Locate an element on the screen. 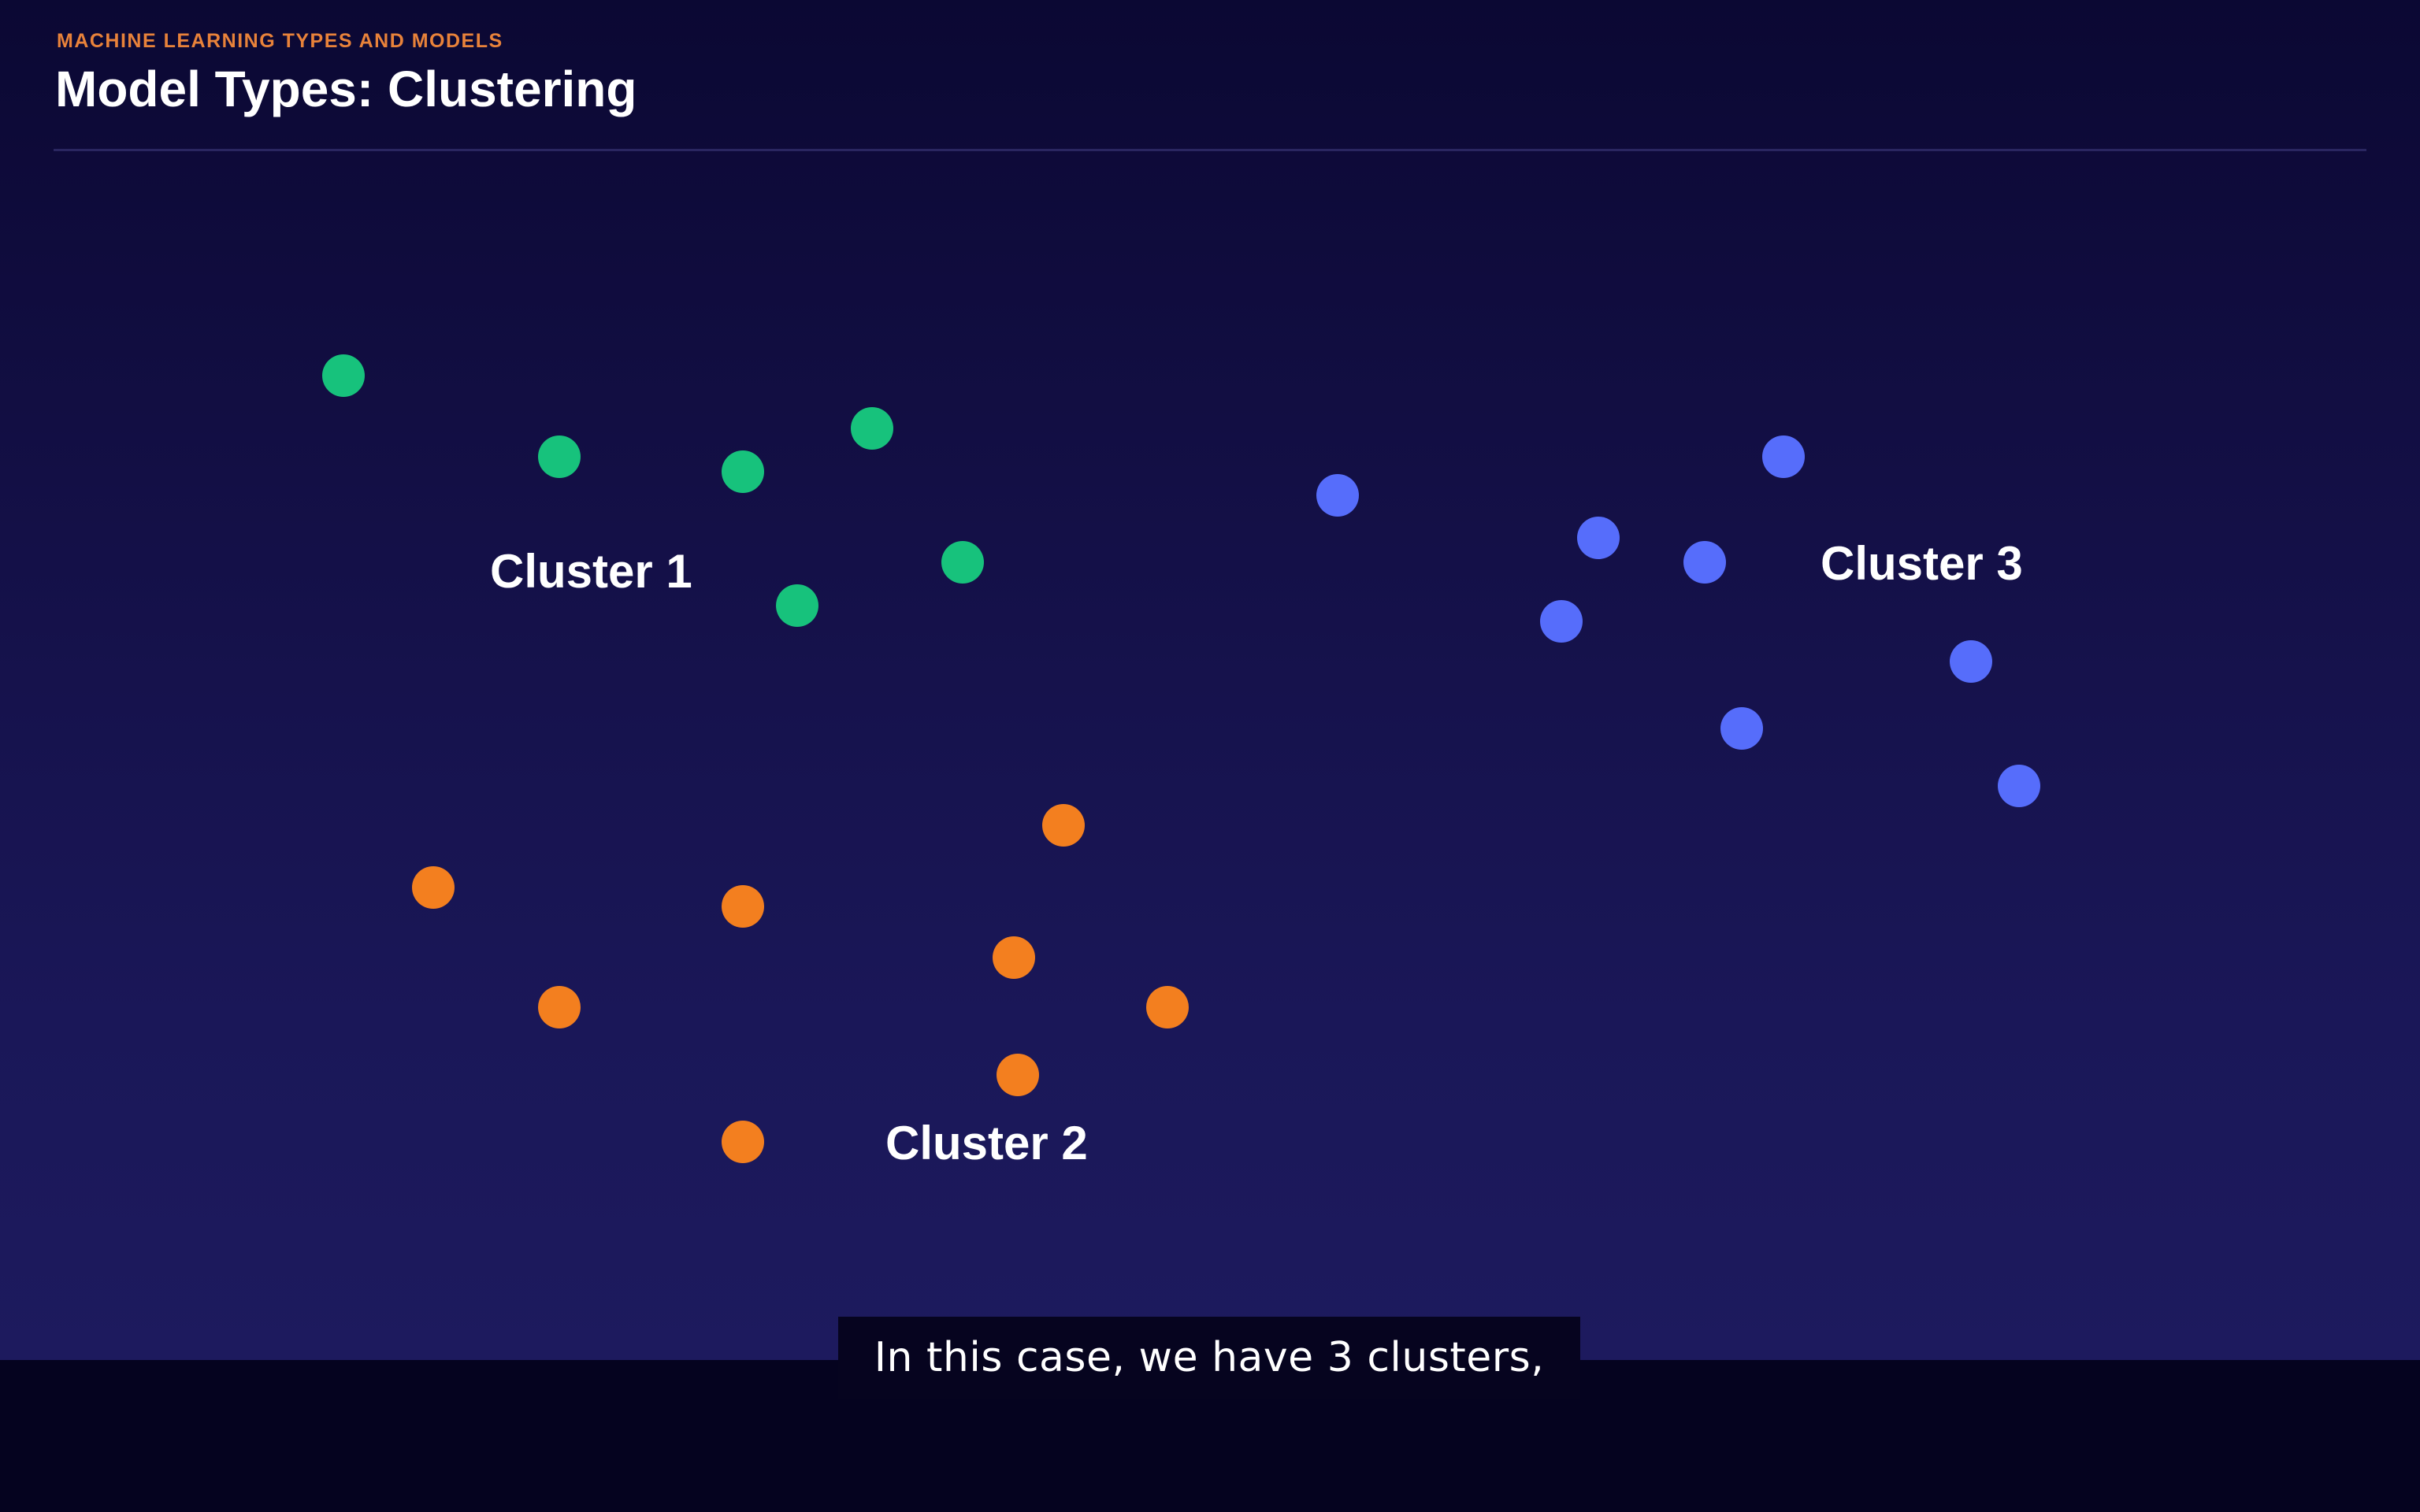 The height and width of the screenshot is (1512, 2420). cluster-2-label: Cluster 2 is located at coordinates (987, 1143).